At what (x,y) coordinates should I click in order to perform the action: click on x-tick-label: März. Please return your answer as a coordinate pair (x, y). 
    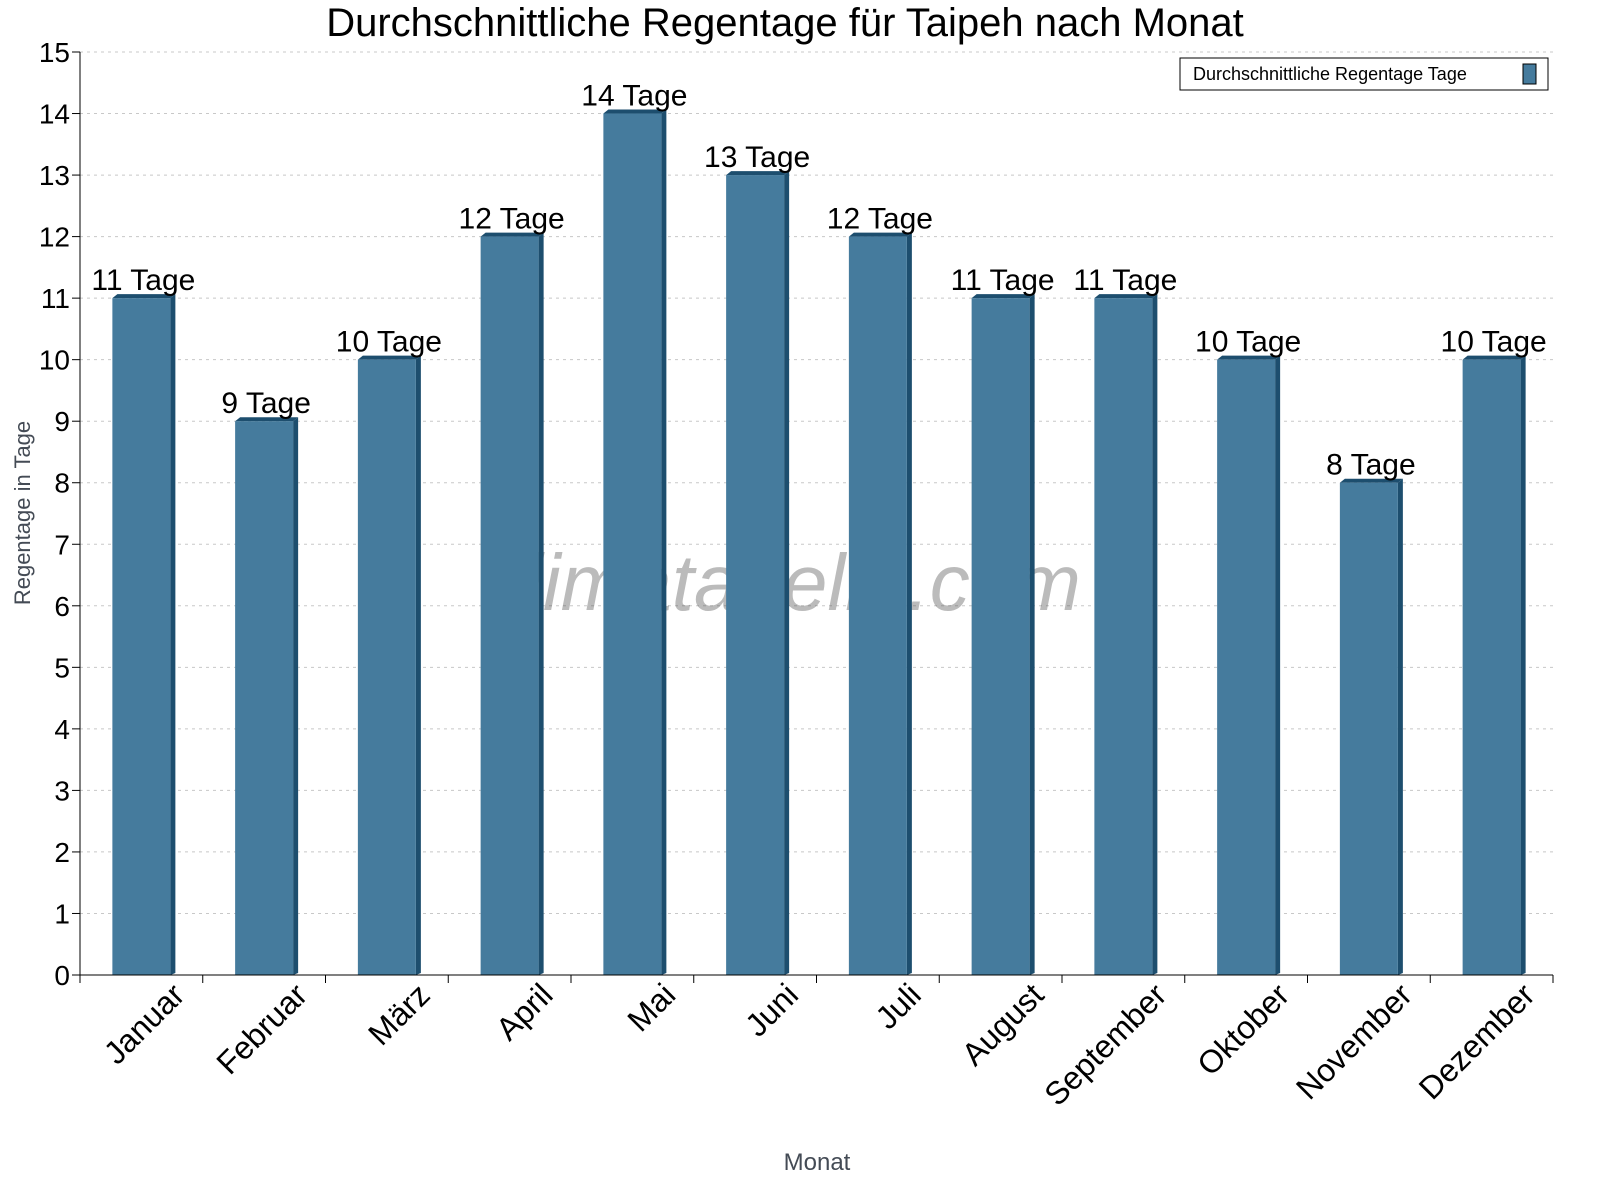
    Looking at the image, I should click on (399, 1014).